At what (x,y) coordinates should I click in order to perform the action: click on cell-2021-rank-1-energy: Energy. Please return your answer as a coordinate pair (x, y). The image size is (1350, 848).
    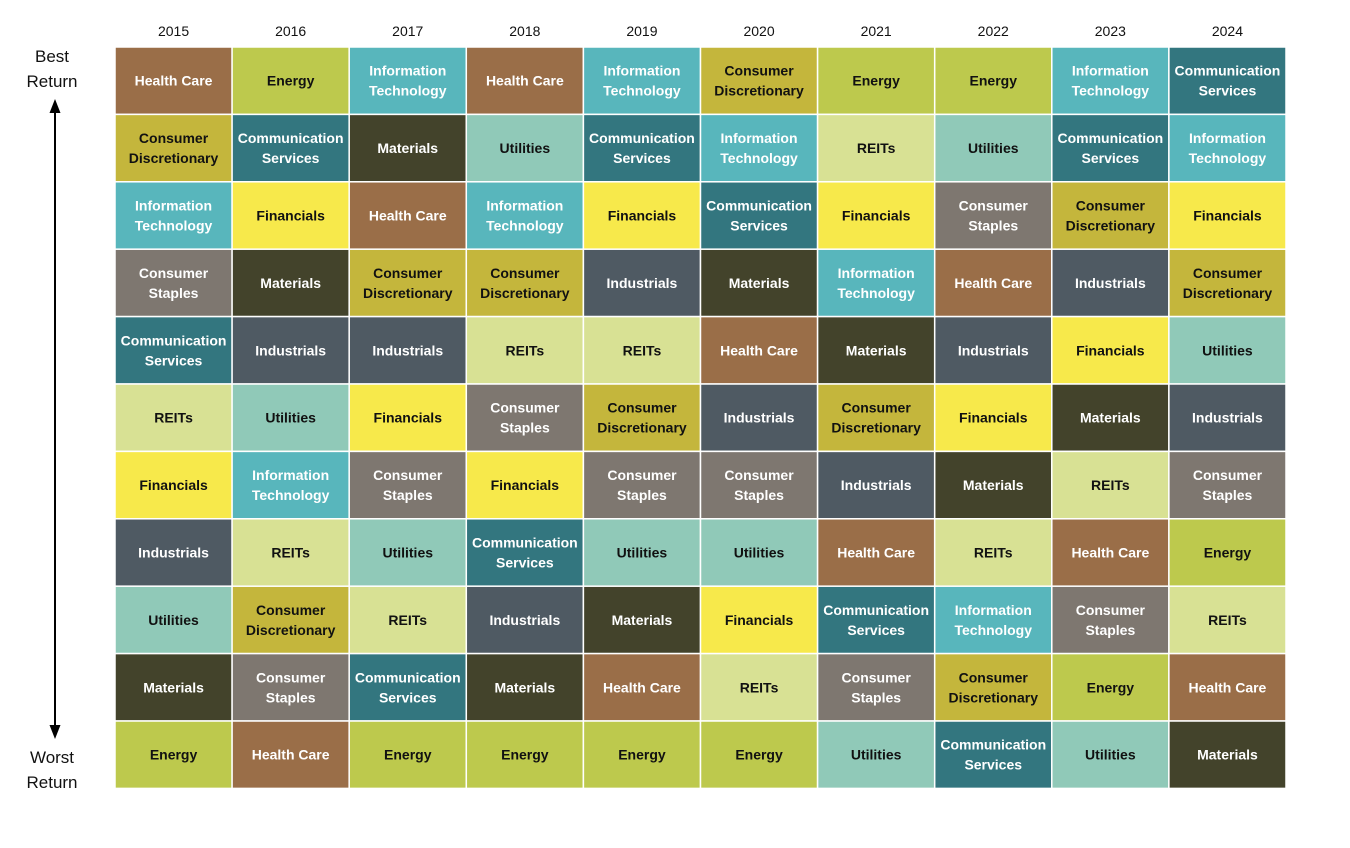
    Looking at the image, I should click on (876, 81).